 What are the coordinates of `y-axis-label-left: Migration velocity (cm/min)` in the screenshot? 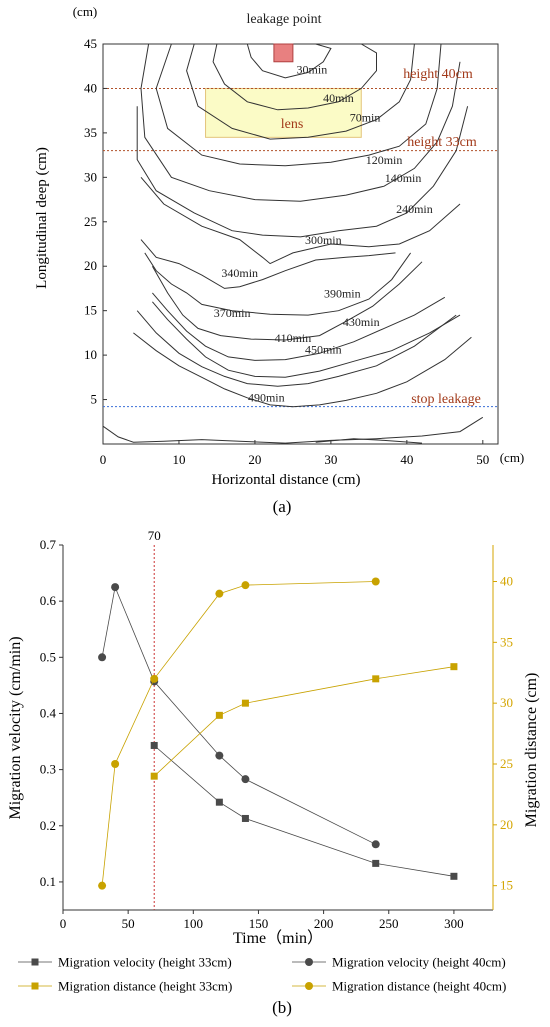 It's located at (15, 727).